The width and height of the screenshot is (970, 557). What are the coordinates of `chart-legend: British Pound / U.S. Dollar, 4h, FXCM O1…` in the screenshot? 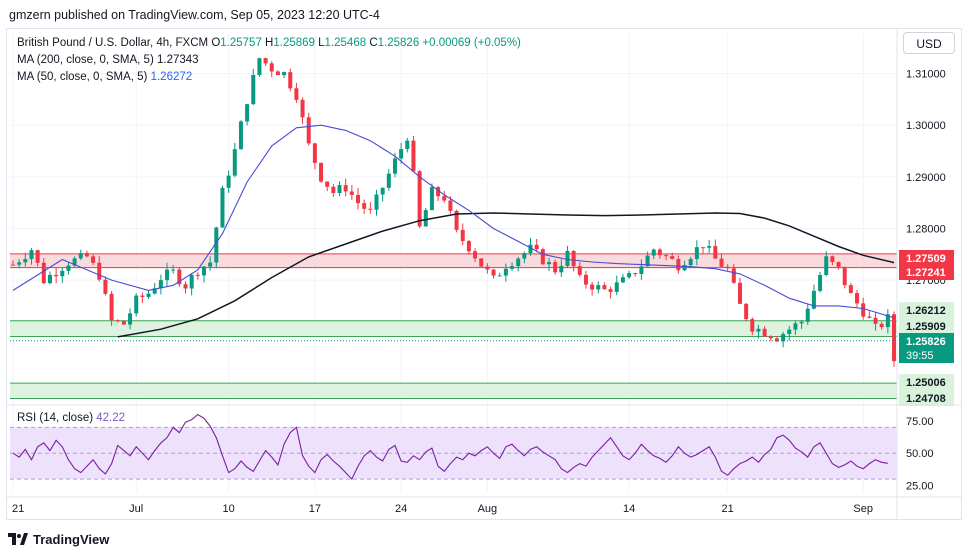 It's located at (269, 60).